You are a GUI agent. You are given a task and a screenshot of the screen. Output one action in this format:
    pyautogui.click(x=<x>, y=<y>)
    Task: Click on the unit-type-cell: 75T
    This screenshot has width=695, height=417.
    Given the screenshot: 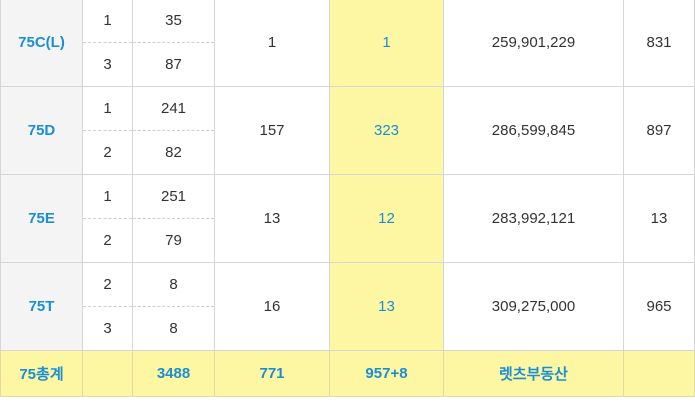 What is the action you would take?
    pyautogui.click(x=41, y=306)
    